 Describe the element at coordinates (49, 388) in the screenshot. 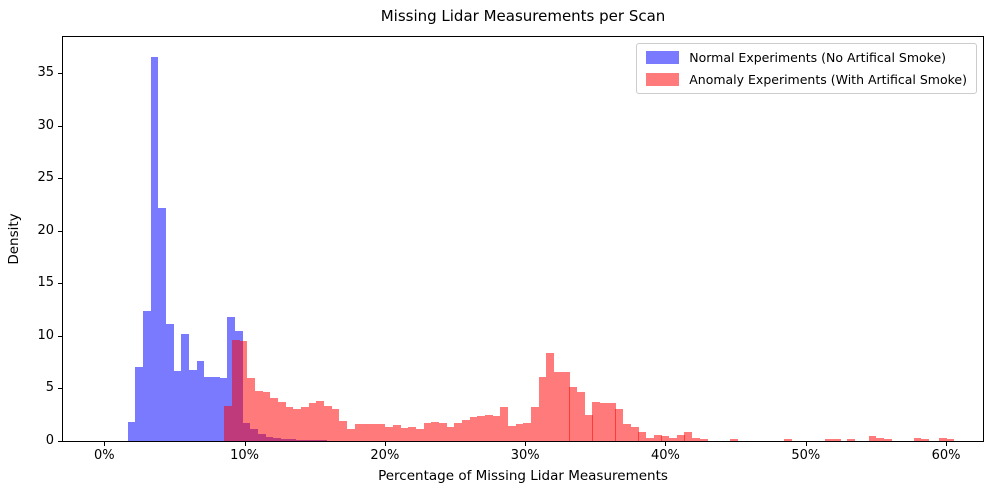

I see `y-tick-label: 5` at that location.